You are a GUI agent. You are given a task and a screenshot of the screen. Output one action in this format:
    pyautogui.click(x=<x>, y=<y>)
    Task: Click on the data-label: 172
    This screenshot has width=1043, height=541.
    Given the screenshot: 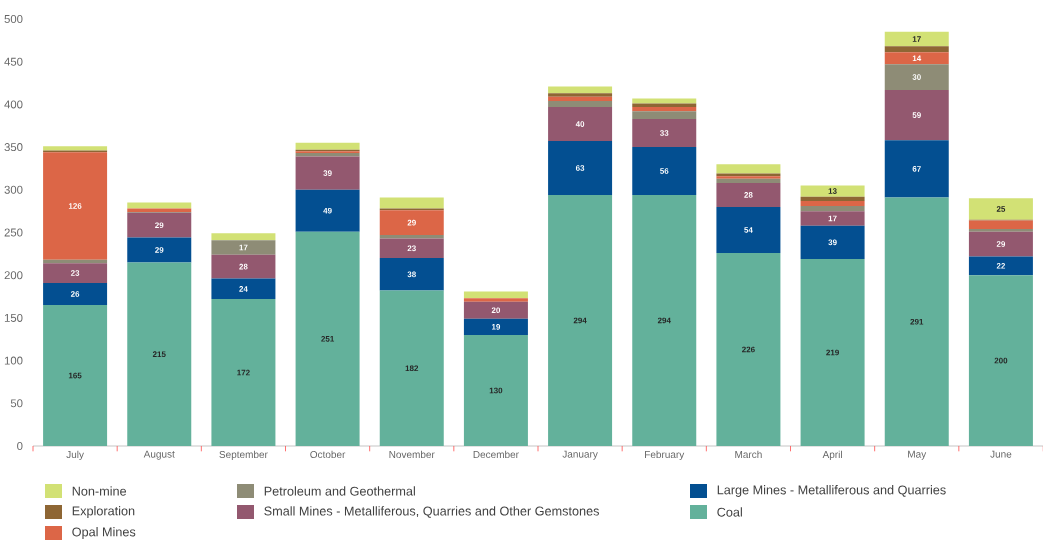 What is the action you would take?
    pyautogui.click(x=243, y=372)
    